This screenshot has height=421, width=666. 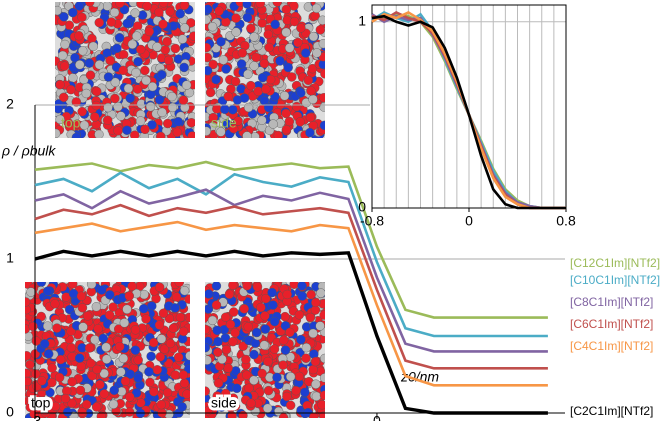 I want to click on inset-frame, so click(x=469, y=106).